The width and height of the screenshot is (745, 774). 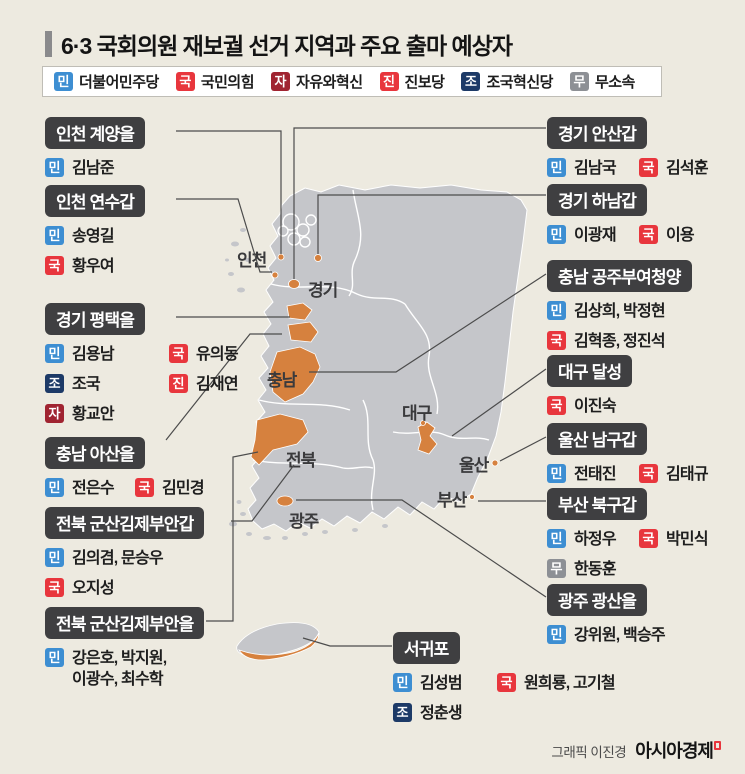 What do you see at coordinates (587, 474) in the screenshot?
I see `candidate-entry: 민 전태진` at bounding box center [587, 474].